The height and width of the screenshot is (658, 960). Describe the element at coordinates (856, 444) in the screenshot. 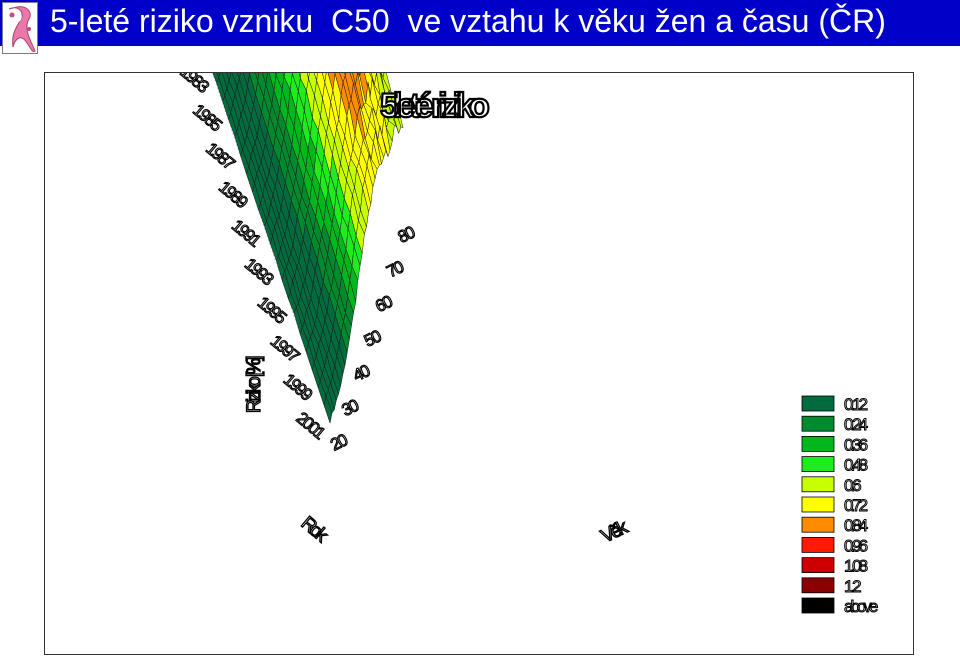

I see `legend-label: 0.36` at that location.